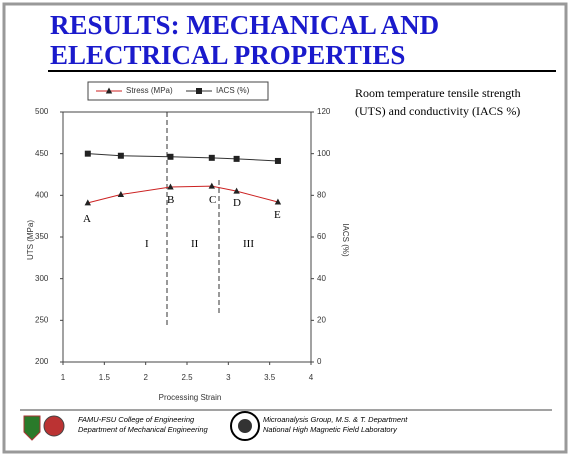  I want to click on y-axis-label: UTS (MPa), so click(30, 240).